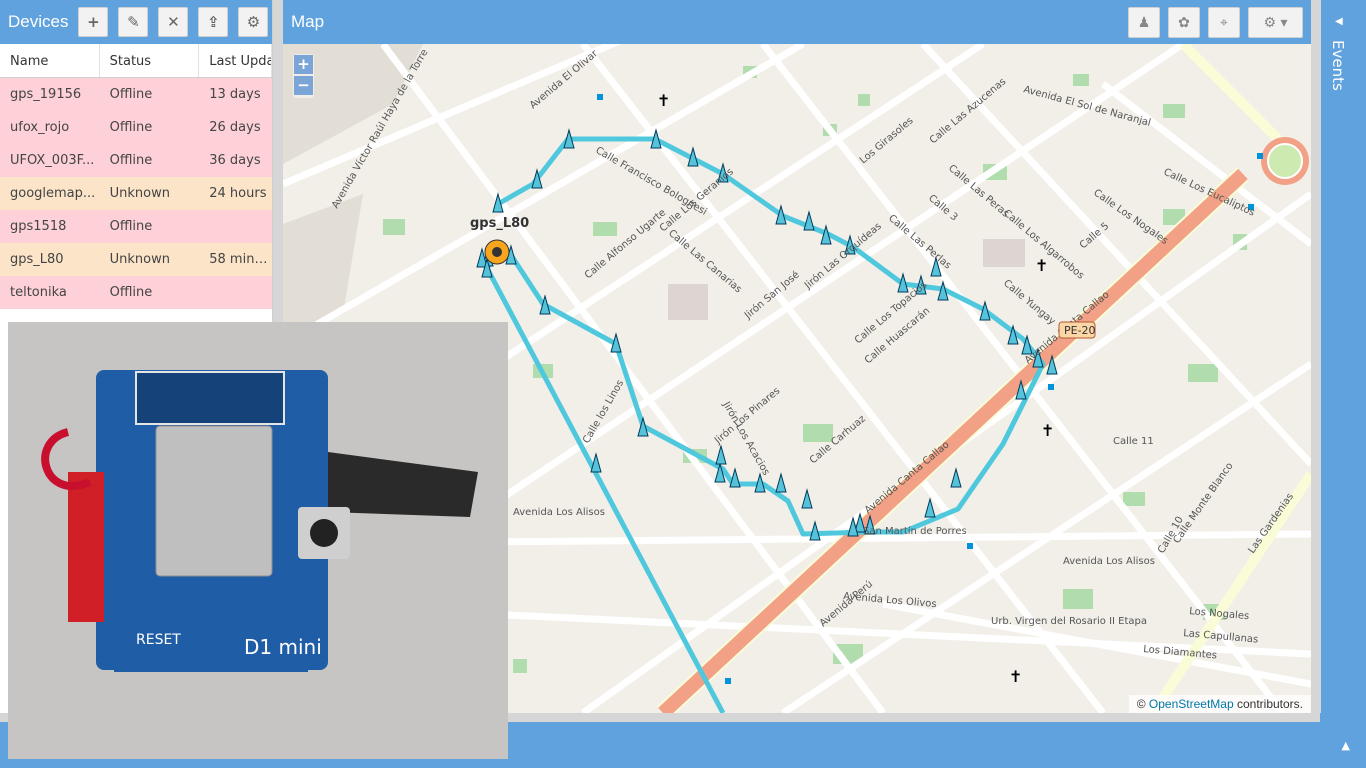 This screenshot has height=768, width=1366. I want to click on plus-icon: +, so click(93, 22).